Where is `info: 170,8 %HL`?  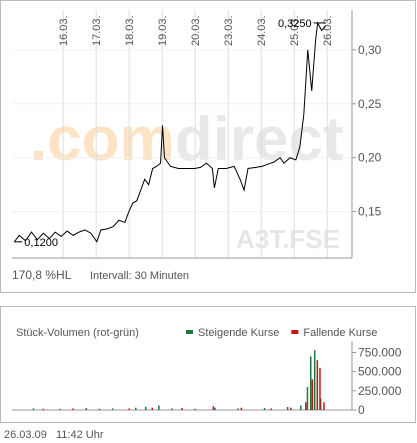 info: 170,8 %HL is located at coordinates (42, 275).